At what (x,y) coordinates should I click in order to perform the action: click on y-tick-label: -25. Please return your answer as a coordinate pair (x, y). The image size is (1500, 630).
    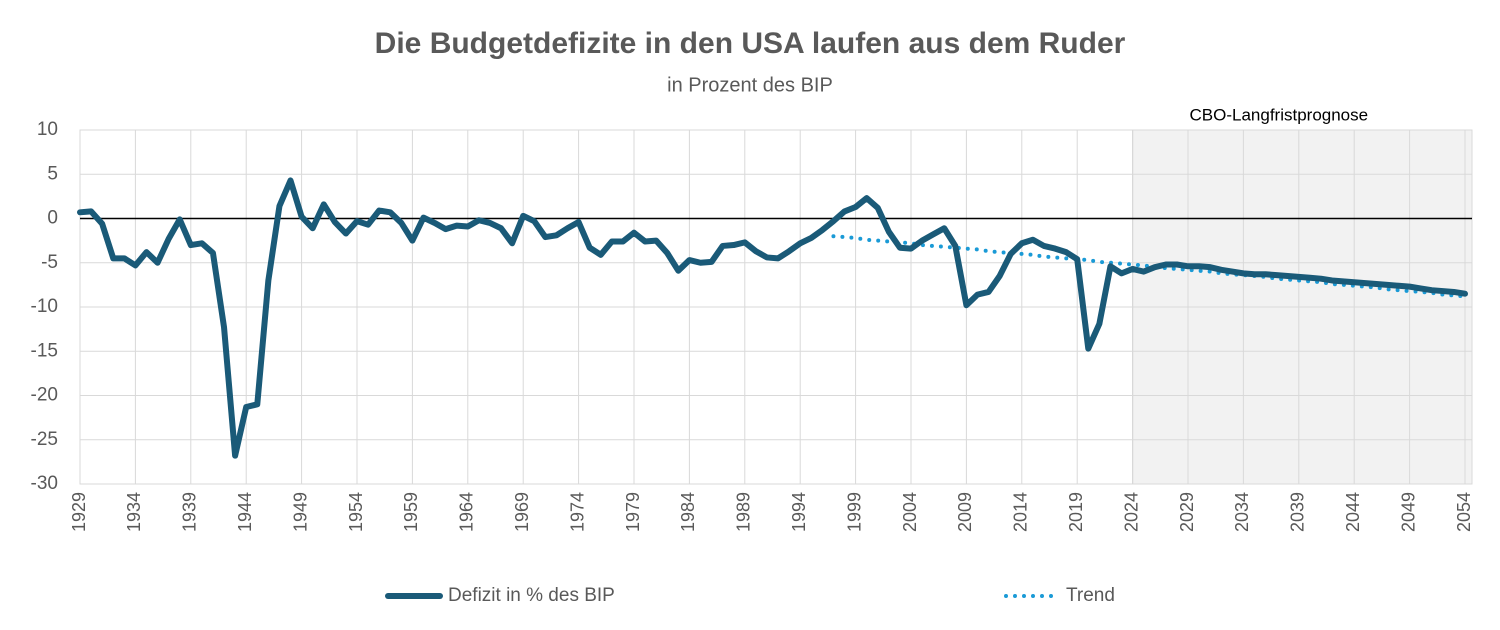
    Looking at the image, I should click on (44, 439).